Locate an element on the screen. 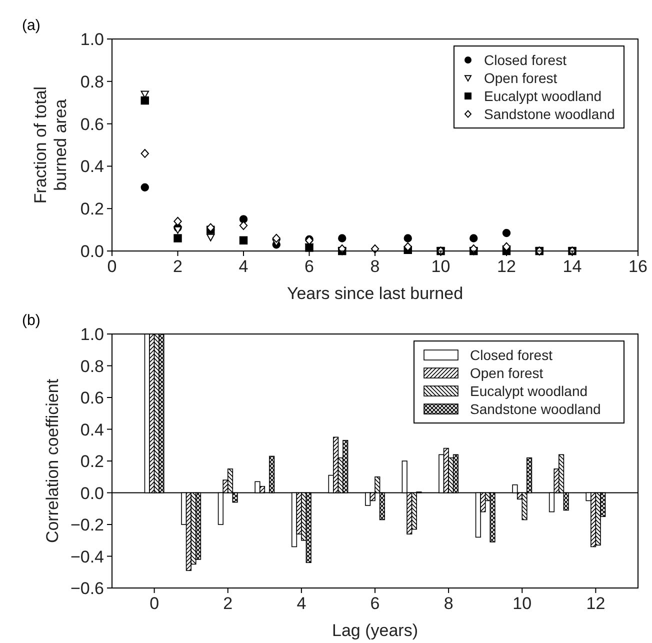 Image resolution: width=652 pixels, height=643 pixels. x-tick-label: 14 is located at coordinates (572, 266).